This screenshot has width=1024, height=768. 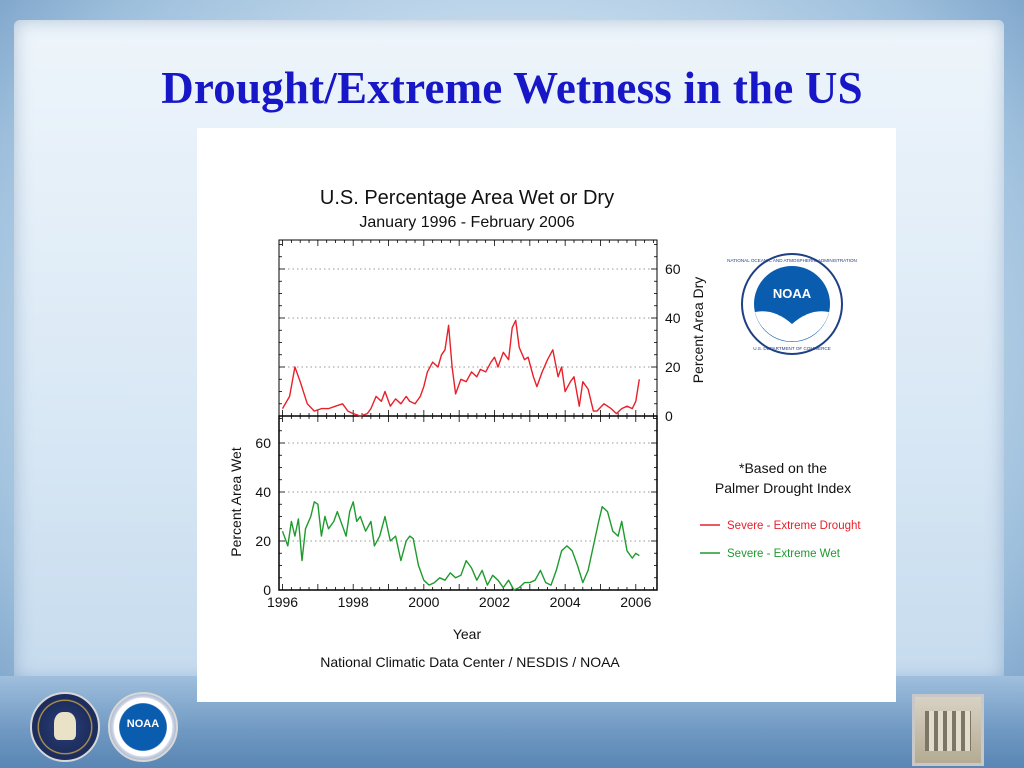 What do you see at coordinates (512, 88) in the screenshot?
I see `slide-title: Drought/Extreme Wetness in the US` at bounding box center [512, 88].